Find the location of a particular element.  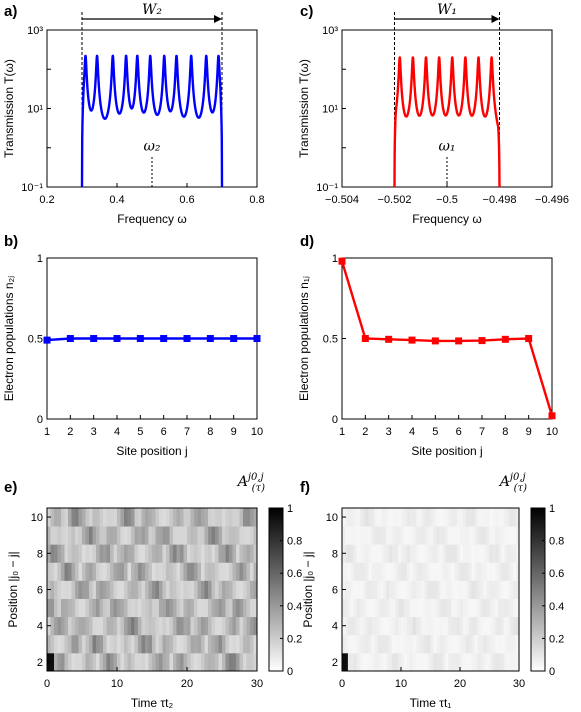

panel-label-d: d) is located at coordinates (307, 241).